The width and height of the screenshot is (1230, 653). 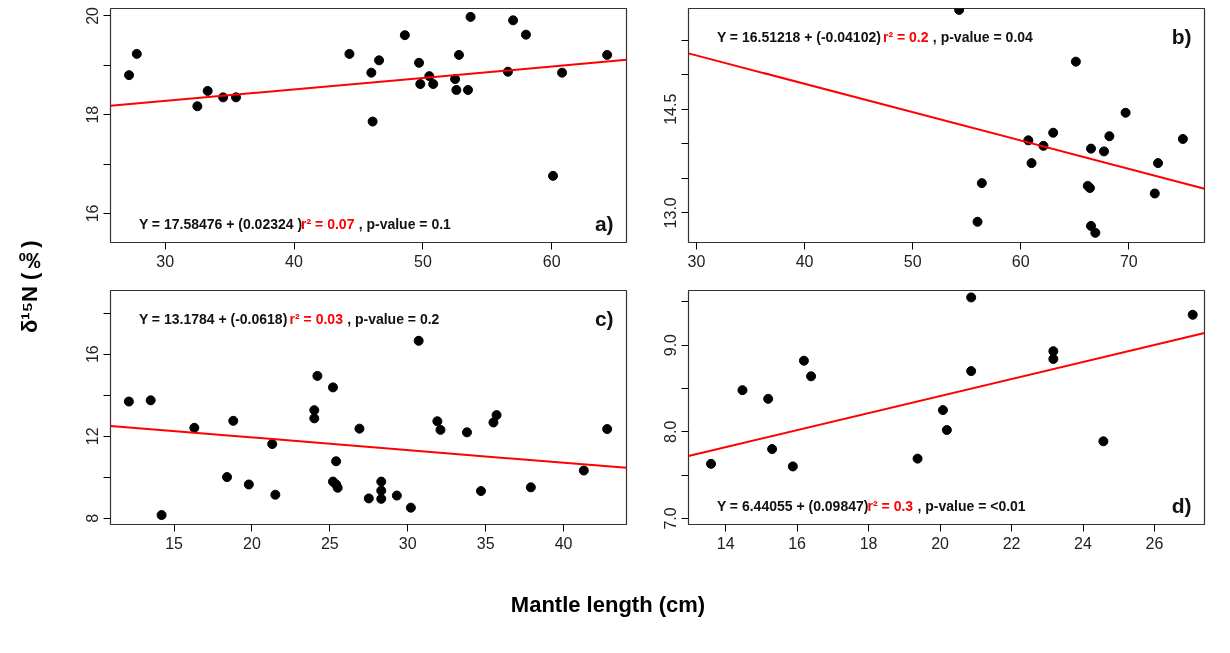 I want to click on x-tick-label: 14, so click(x=725, y=543).